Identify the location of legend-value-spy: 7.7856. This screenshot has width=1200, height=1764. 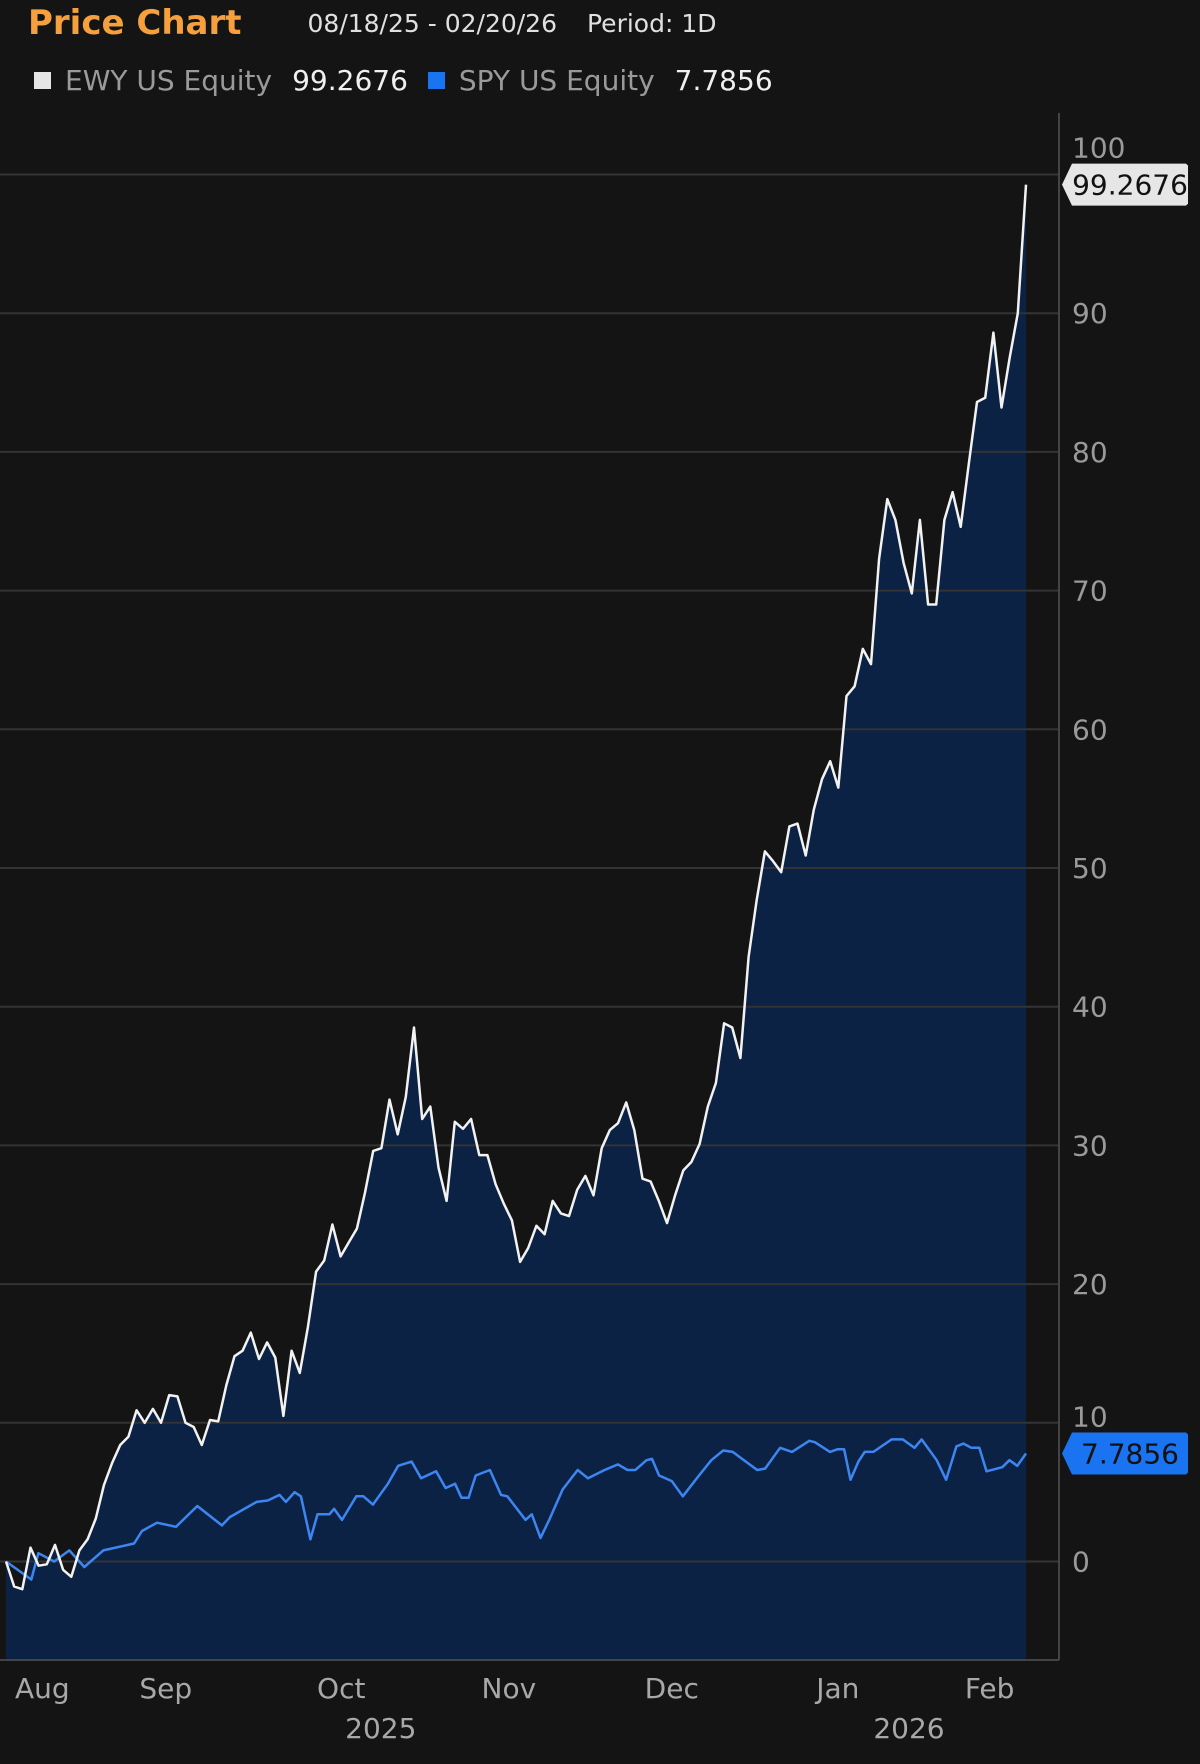
(723, 80).